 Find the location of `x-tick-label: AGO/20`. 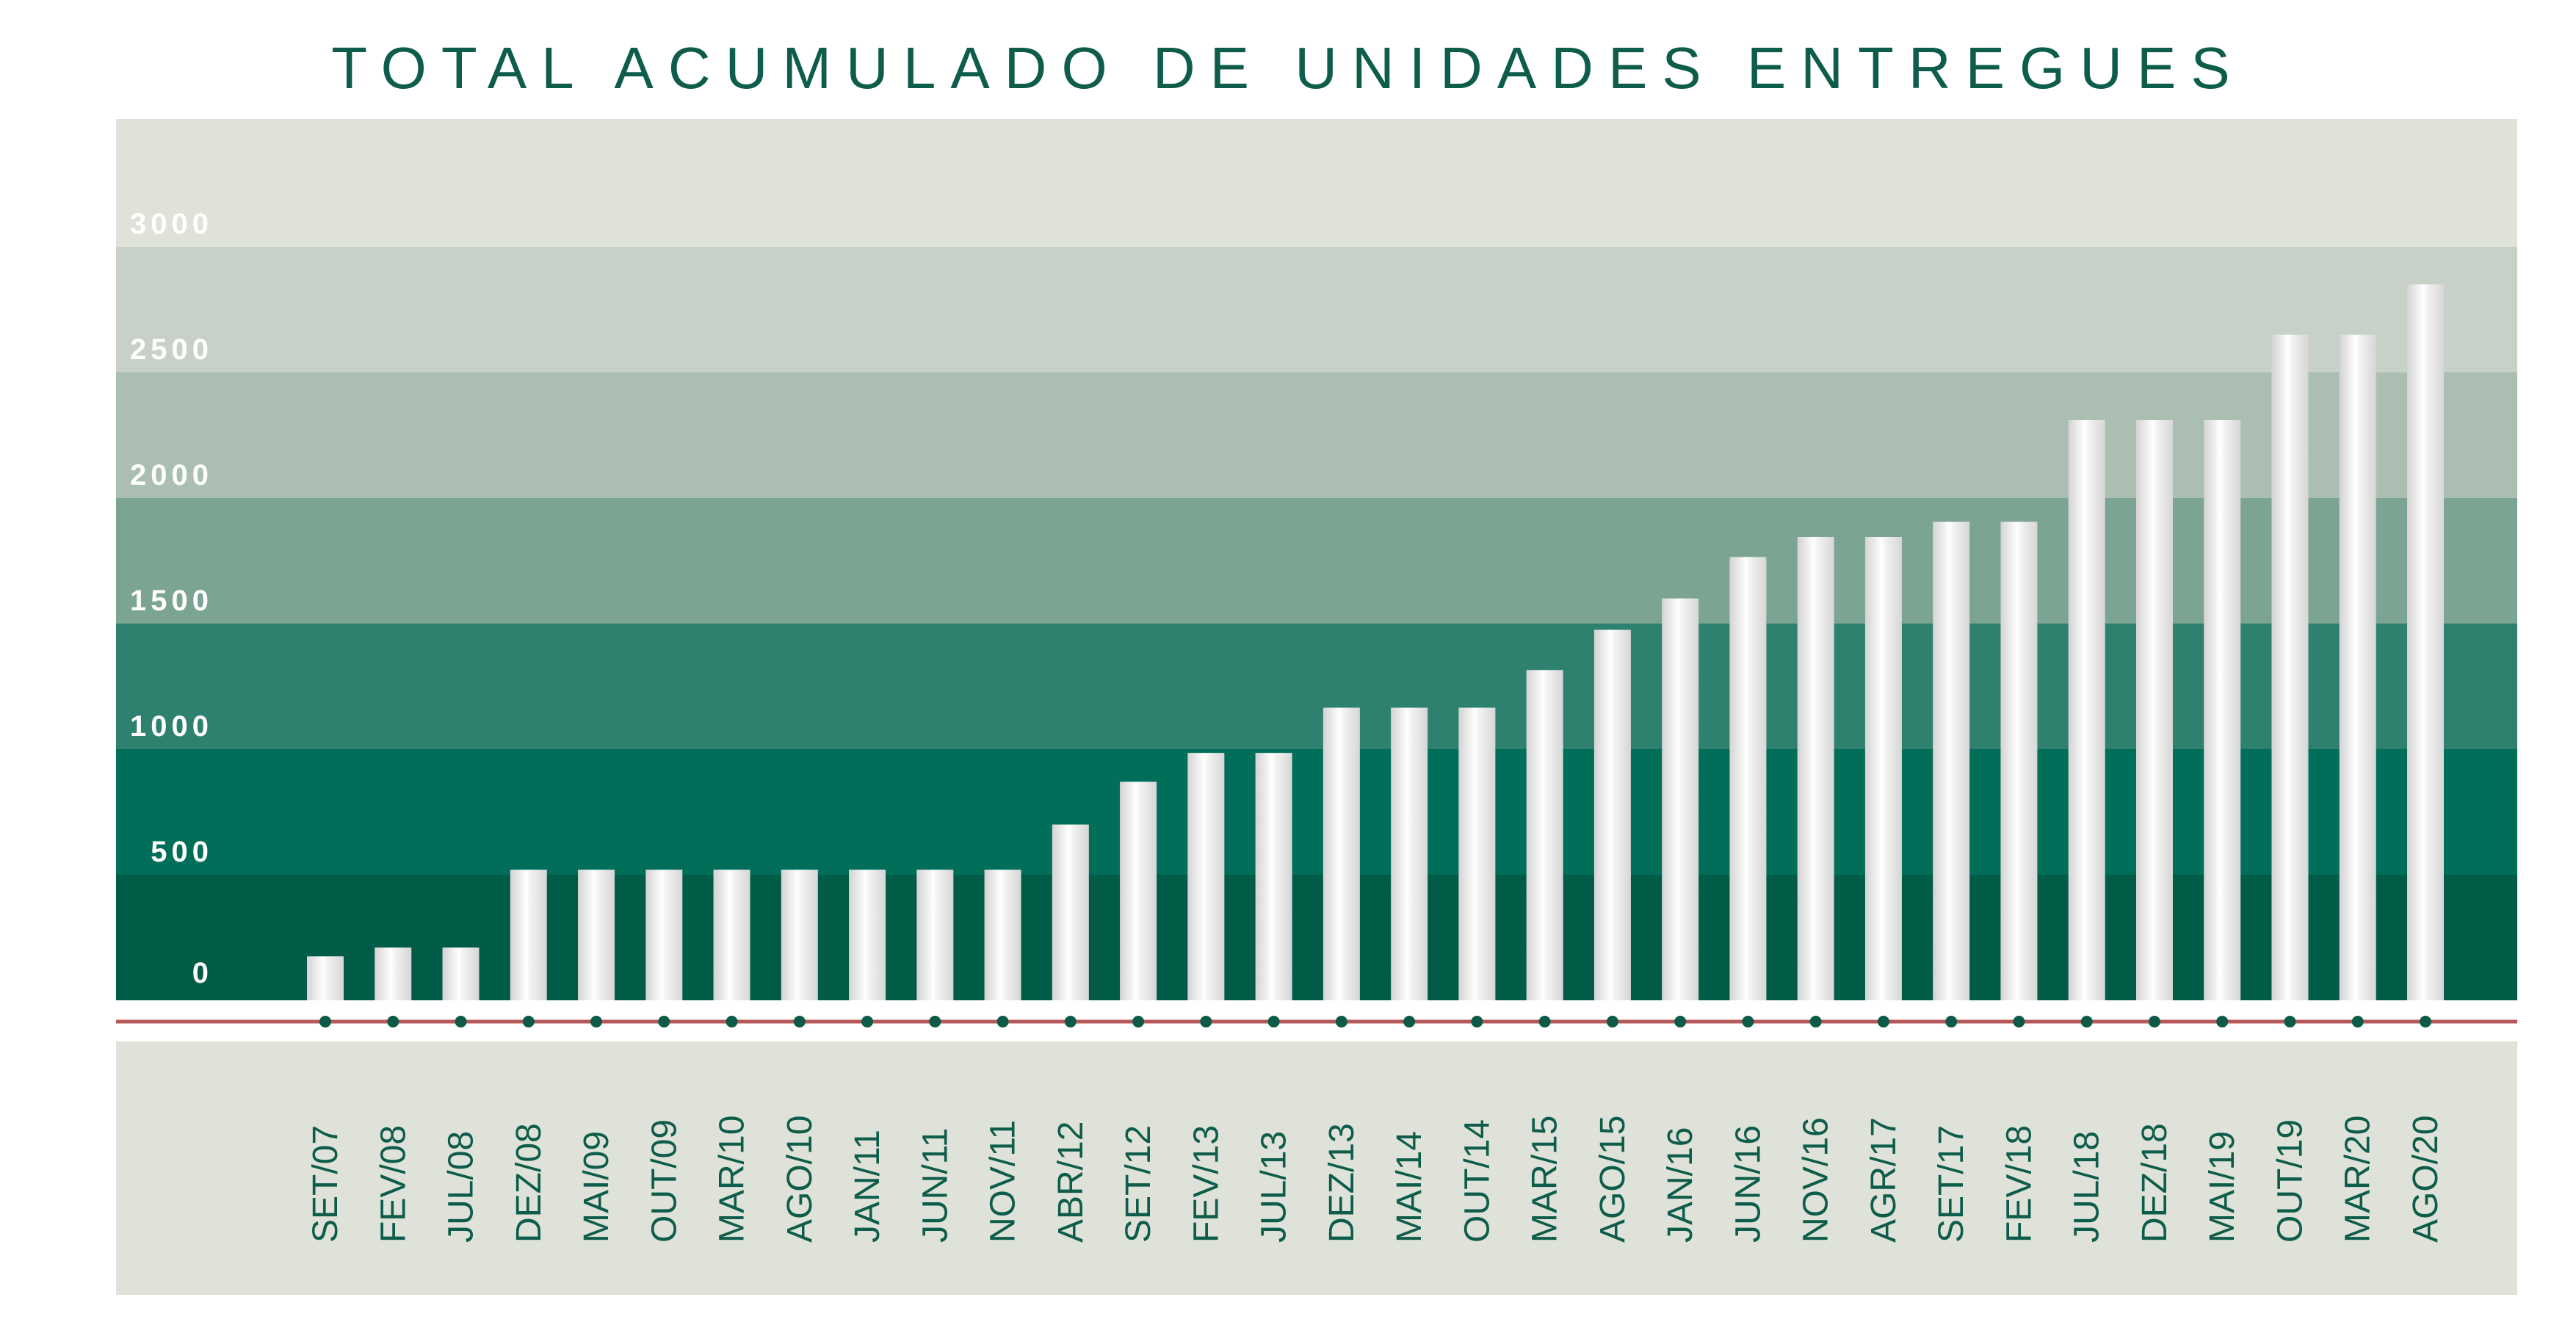

x-tick-label: AGO/20 is located at coordinates (2425, 1179).